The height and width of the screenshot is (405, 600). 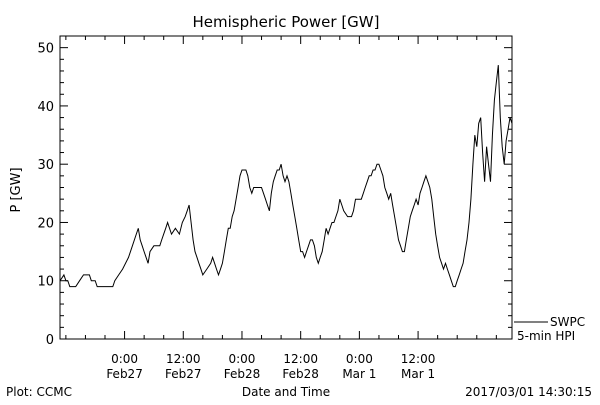 What do you see at coordinates (45, 107) in the screenshot?
I see `y-tick-label-40: 40` at bounding box center [45, 107].